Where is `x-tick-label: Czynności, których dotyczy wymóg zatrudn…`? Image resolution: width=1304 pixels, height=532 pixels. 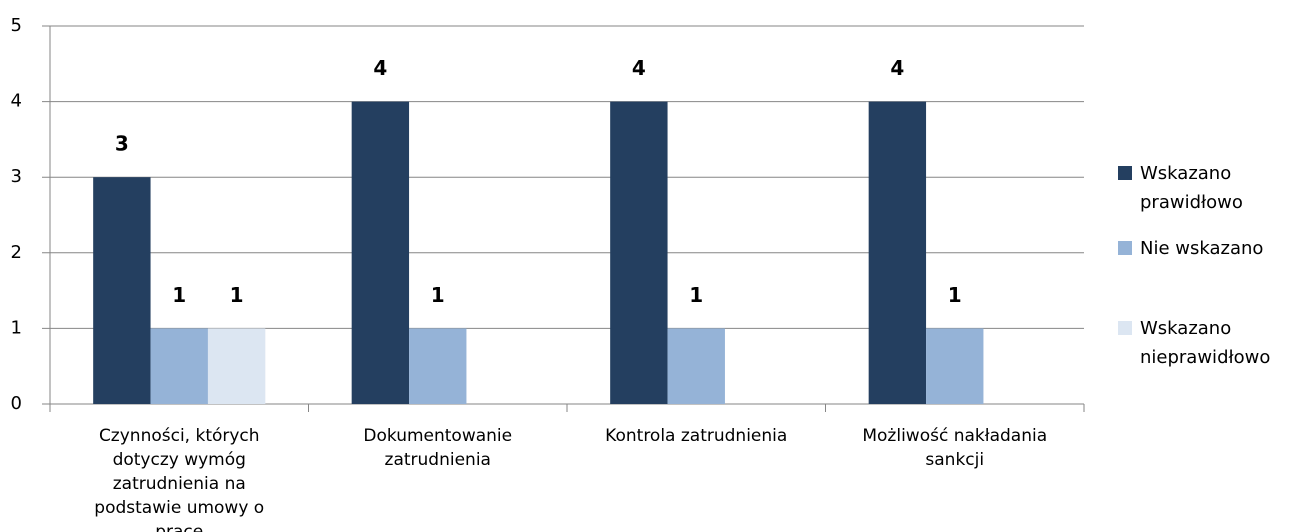 x-tick-label: Czynności, których dotyczy wymóg zatrudn… is located at coordinates (179, 479).